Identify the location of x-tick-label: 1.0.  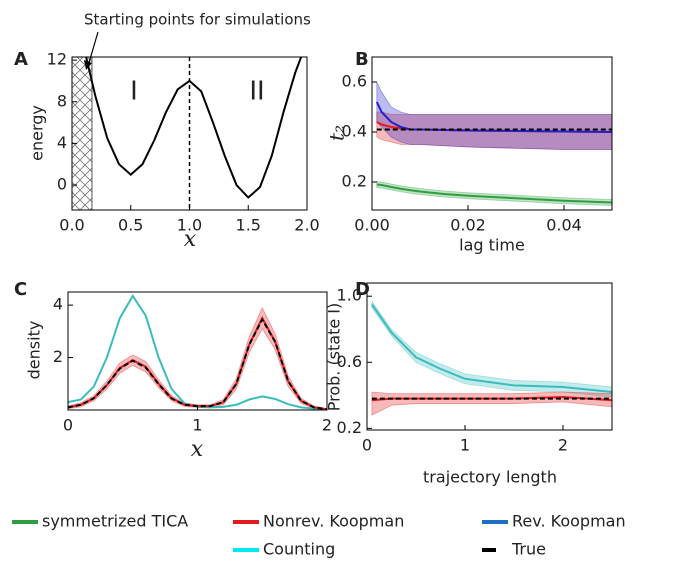
(189, 225).